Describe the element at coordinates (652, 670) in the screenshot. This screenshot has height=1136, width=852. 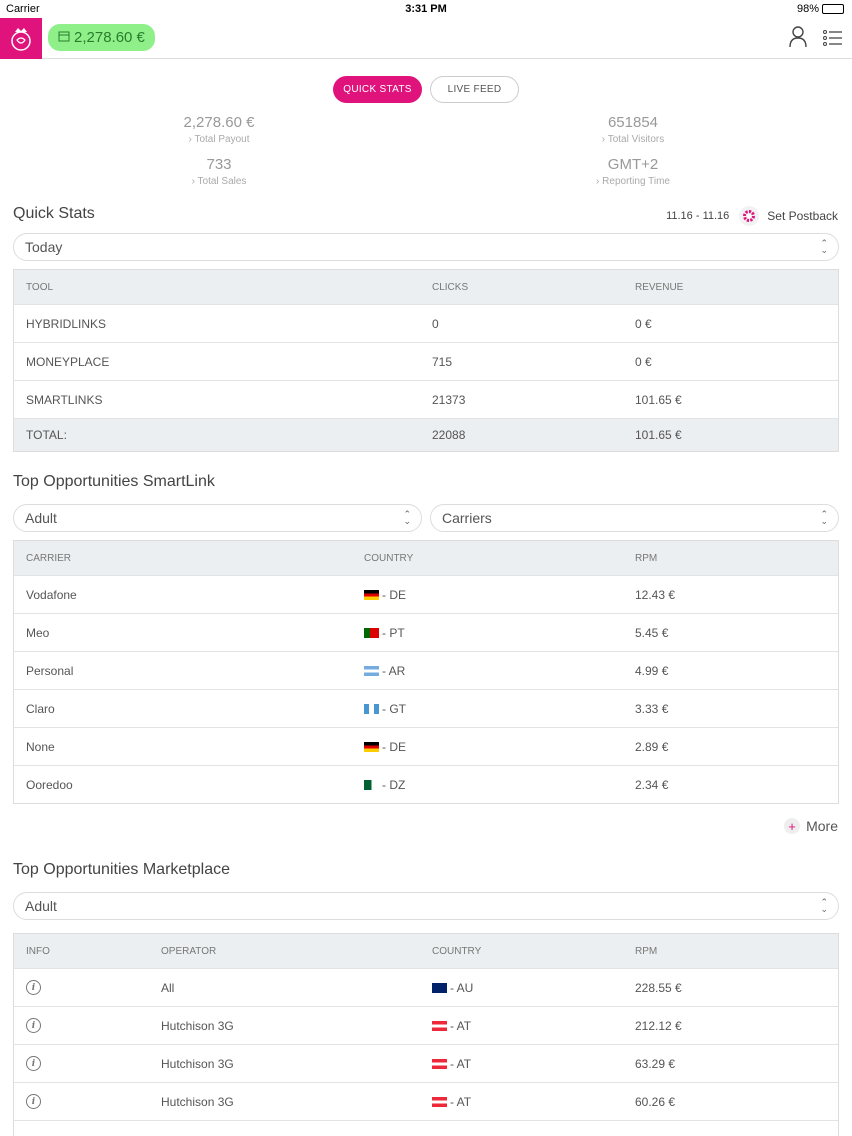
I see `rpm-cell: 4.99 €` at that location.